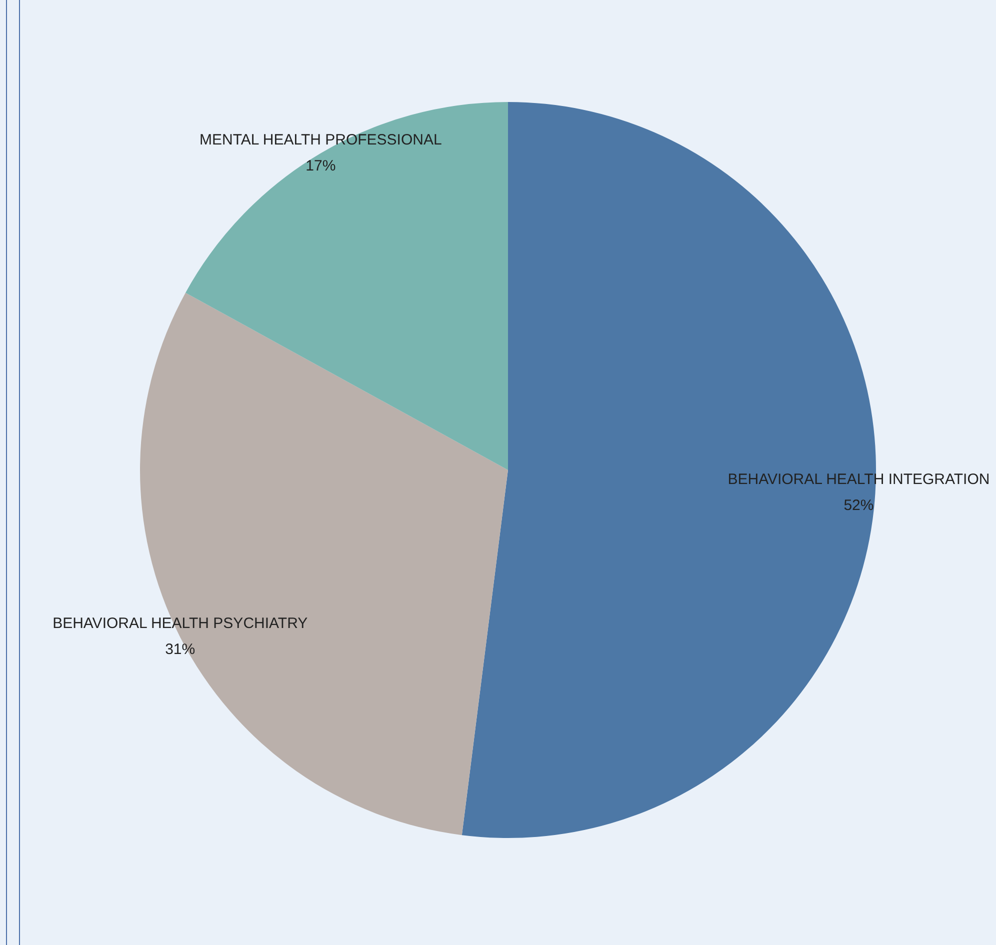 The width and height of the screenshot is (996, 945). What do you see at coordinates (180, 649) in the screenshot?
I see `data-label: 31%` at bounding box center [180, 649].